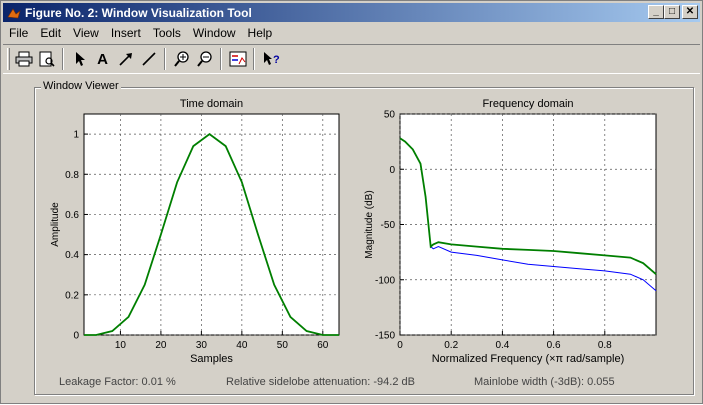  What do you see at coordinates (72, 255) in the screenshot?
I see `y-tick-label: 0.4` at bounding box center [72, 255].